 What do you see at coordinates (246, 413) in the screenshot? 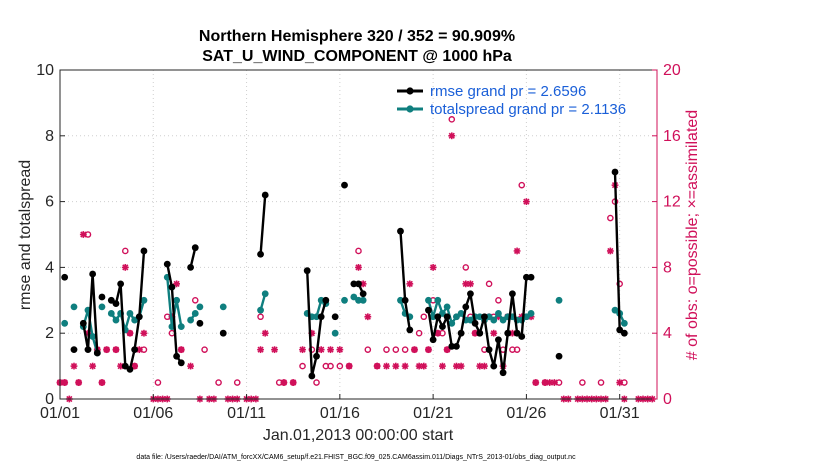
I see `x-tick-label: 01/11` at bounding box center [246, 413].